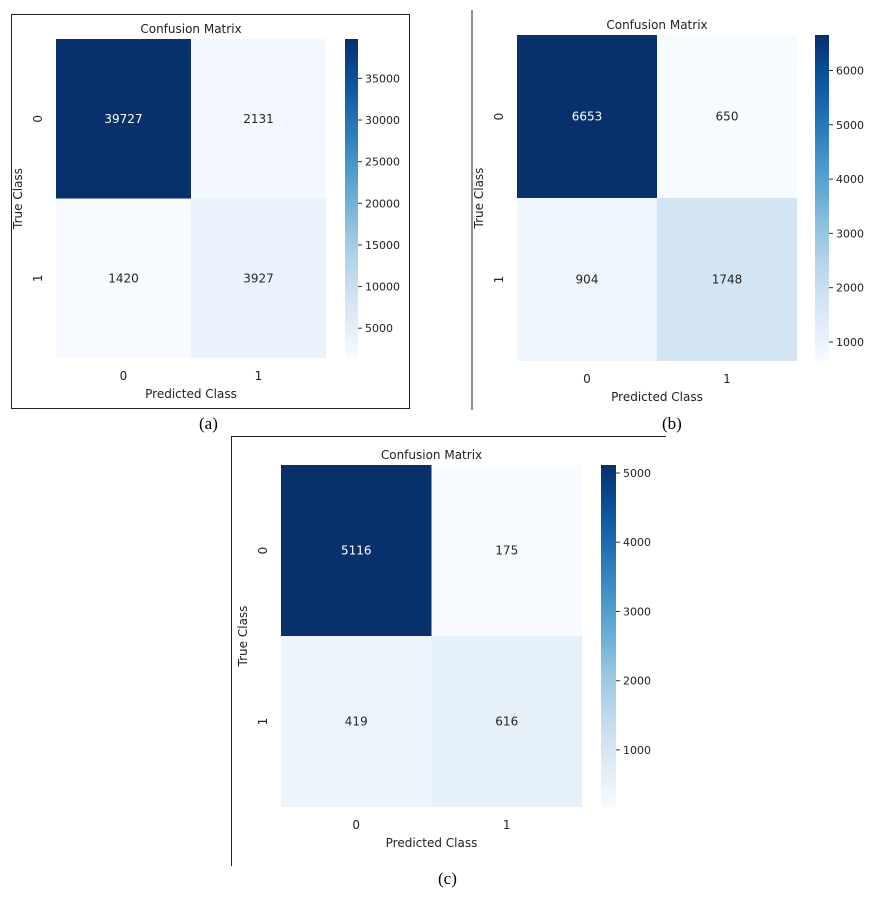 The image size is (877, 903). What do you see at coordinates (850, 70) in the screenshot?
I see `colorbar-tick-label-6000: 6000` at bounding box center [850, 70].